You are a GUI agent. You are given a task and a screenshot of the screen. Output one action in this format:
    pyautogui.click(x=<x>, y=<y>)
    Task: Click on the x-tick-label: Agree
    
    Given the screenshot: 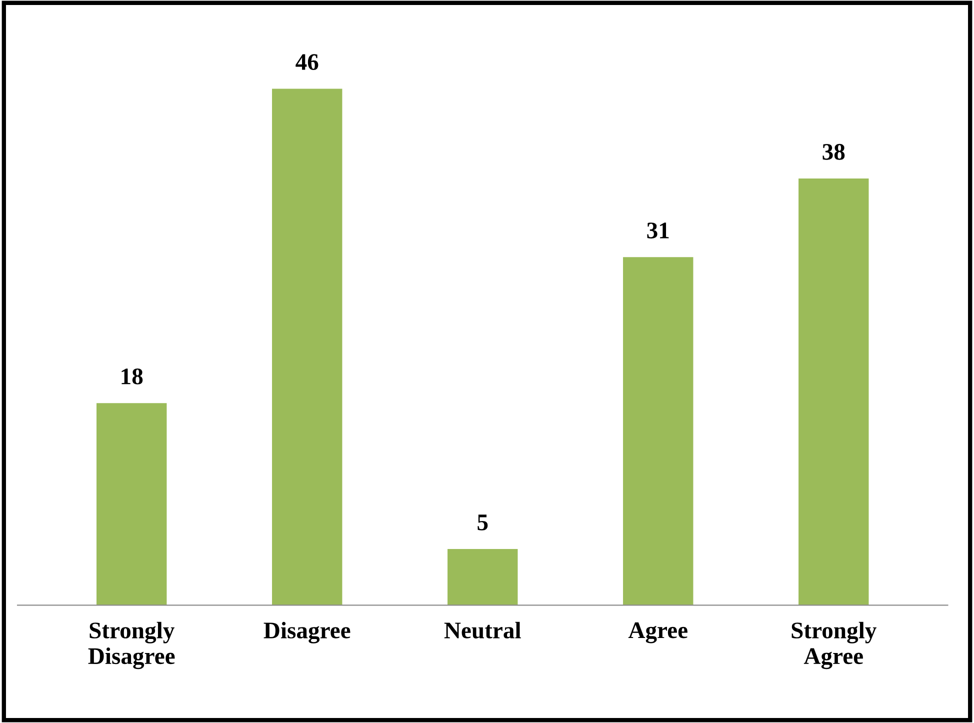 What is the action you would take?
    pyautogui.click(x=658, y=633)
    